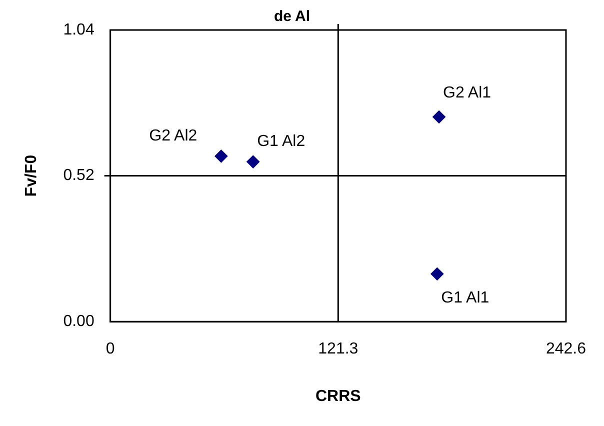  I want to click on x-axis-title: CRRS, so click(338, 396).